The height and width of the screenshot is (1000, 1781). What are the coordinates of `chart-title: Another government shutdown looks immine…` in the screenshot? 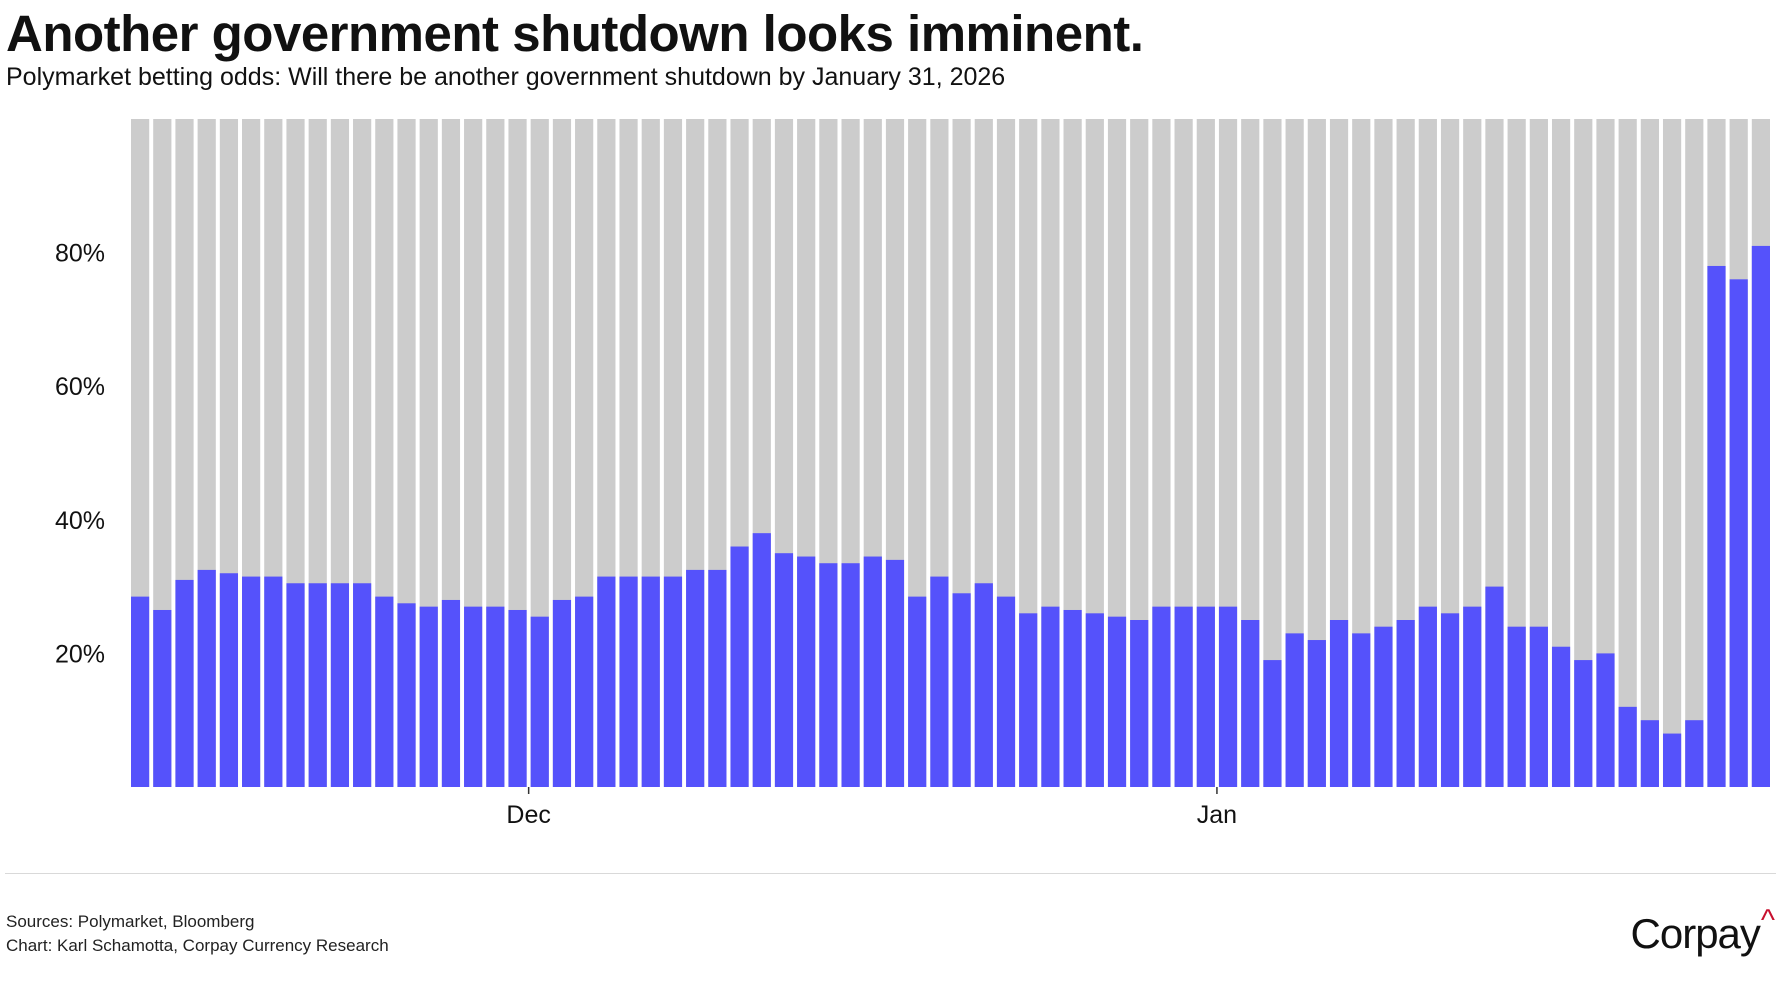 It's located at (575, 33).